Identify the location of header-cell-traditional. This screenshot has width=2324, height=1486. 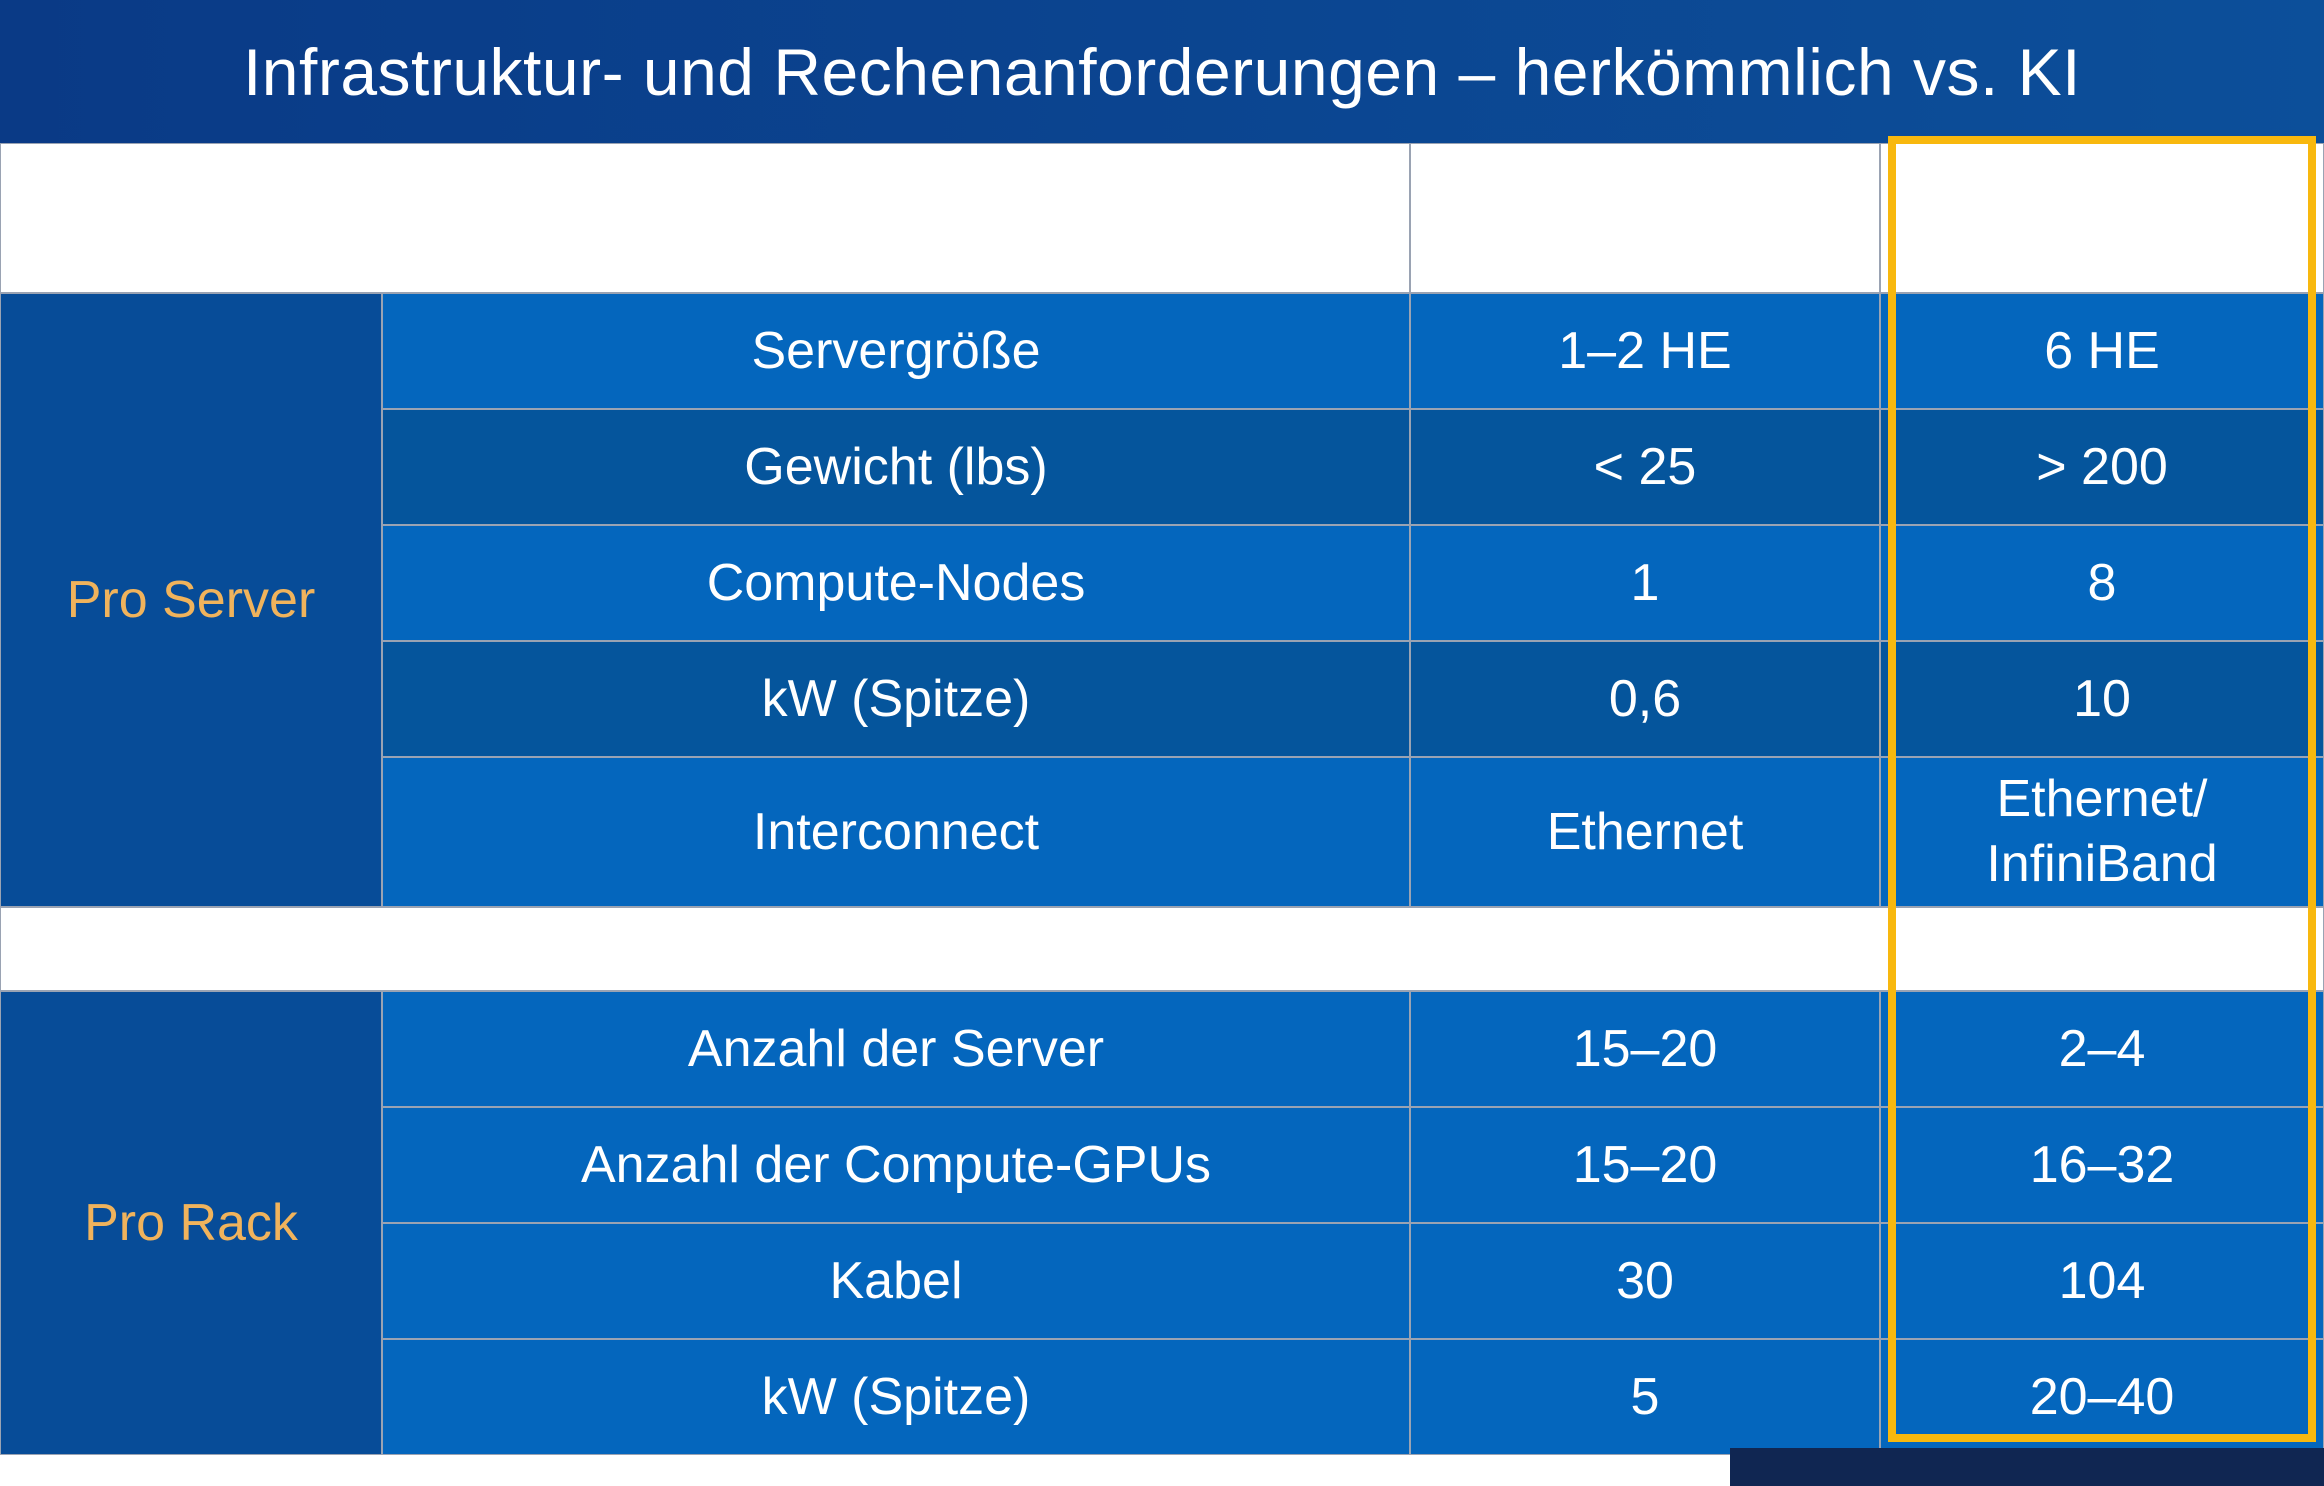
(1645, 218).